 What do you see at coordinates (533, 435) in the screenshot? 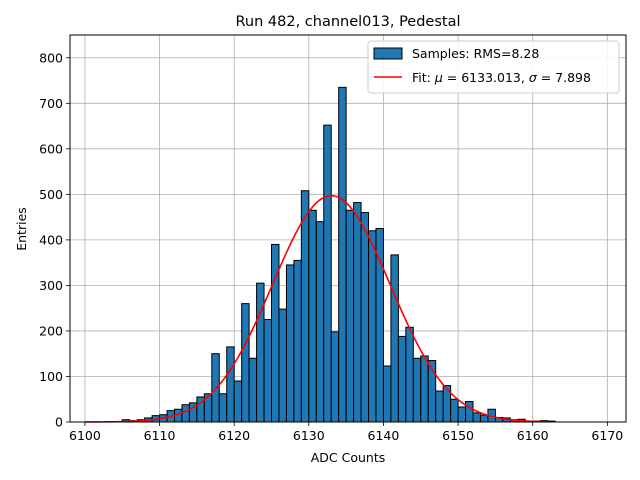
I see `x-tick-label: 6160` at bounding box center [533, 435].